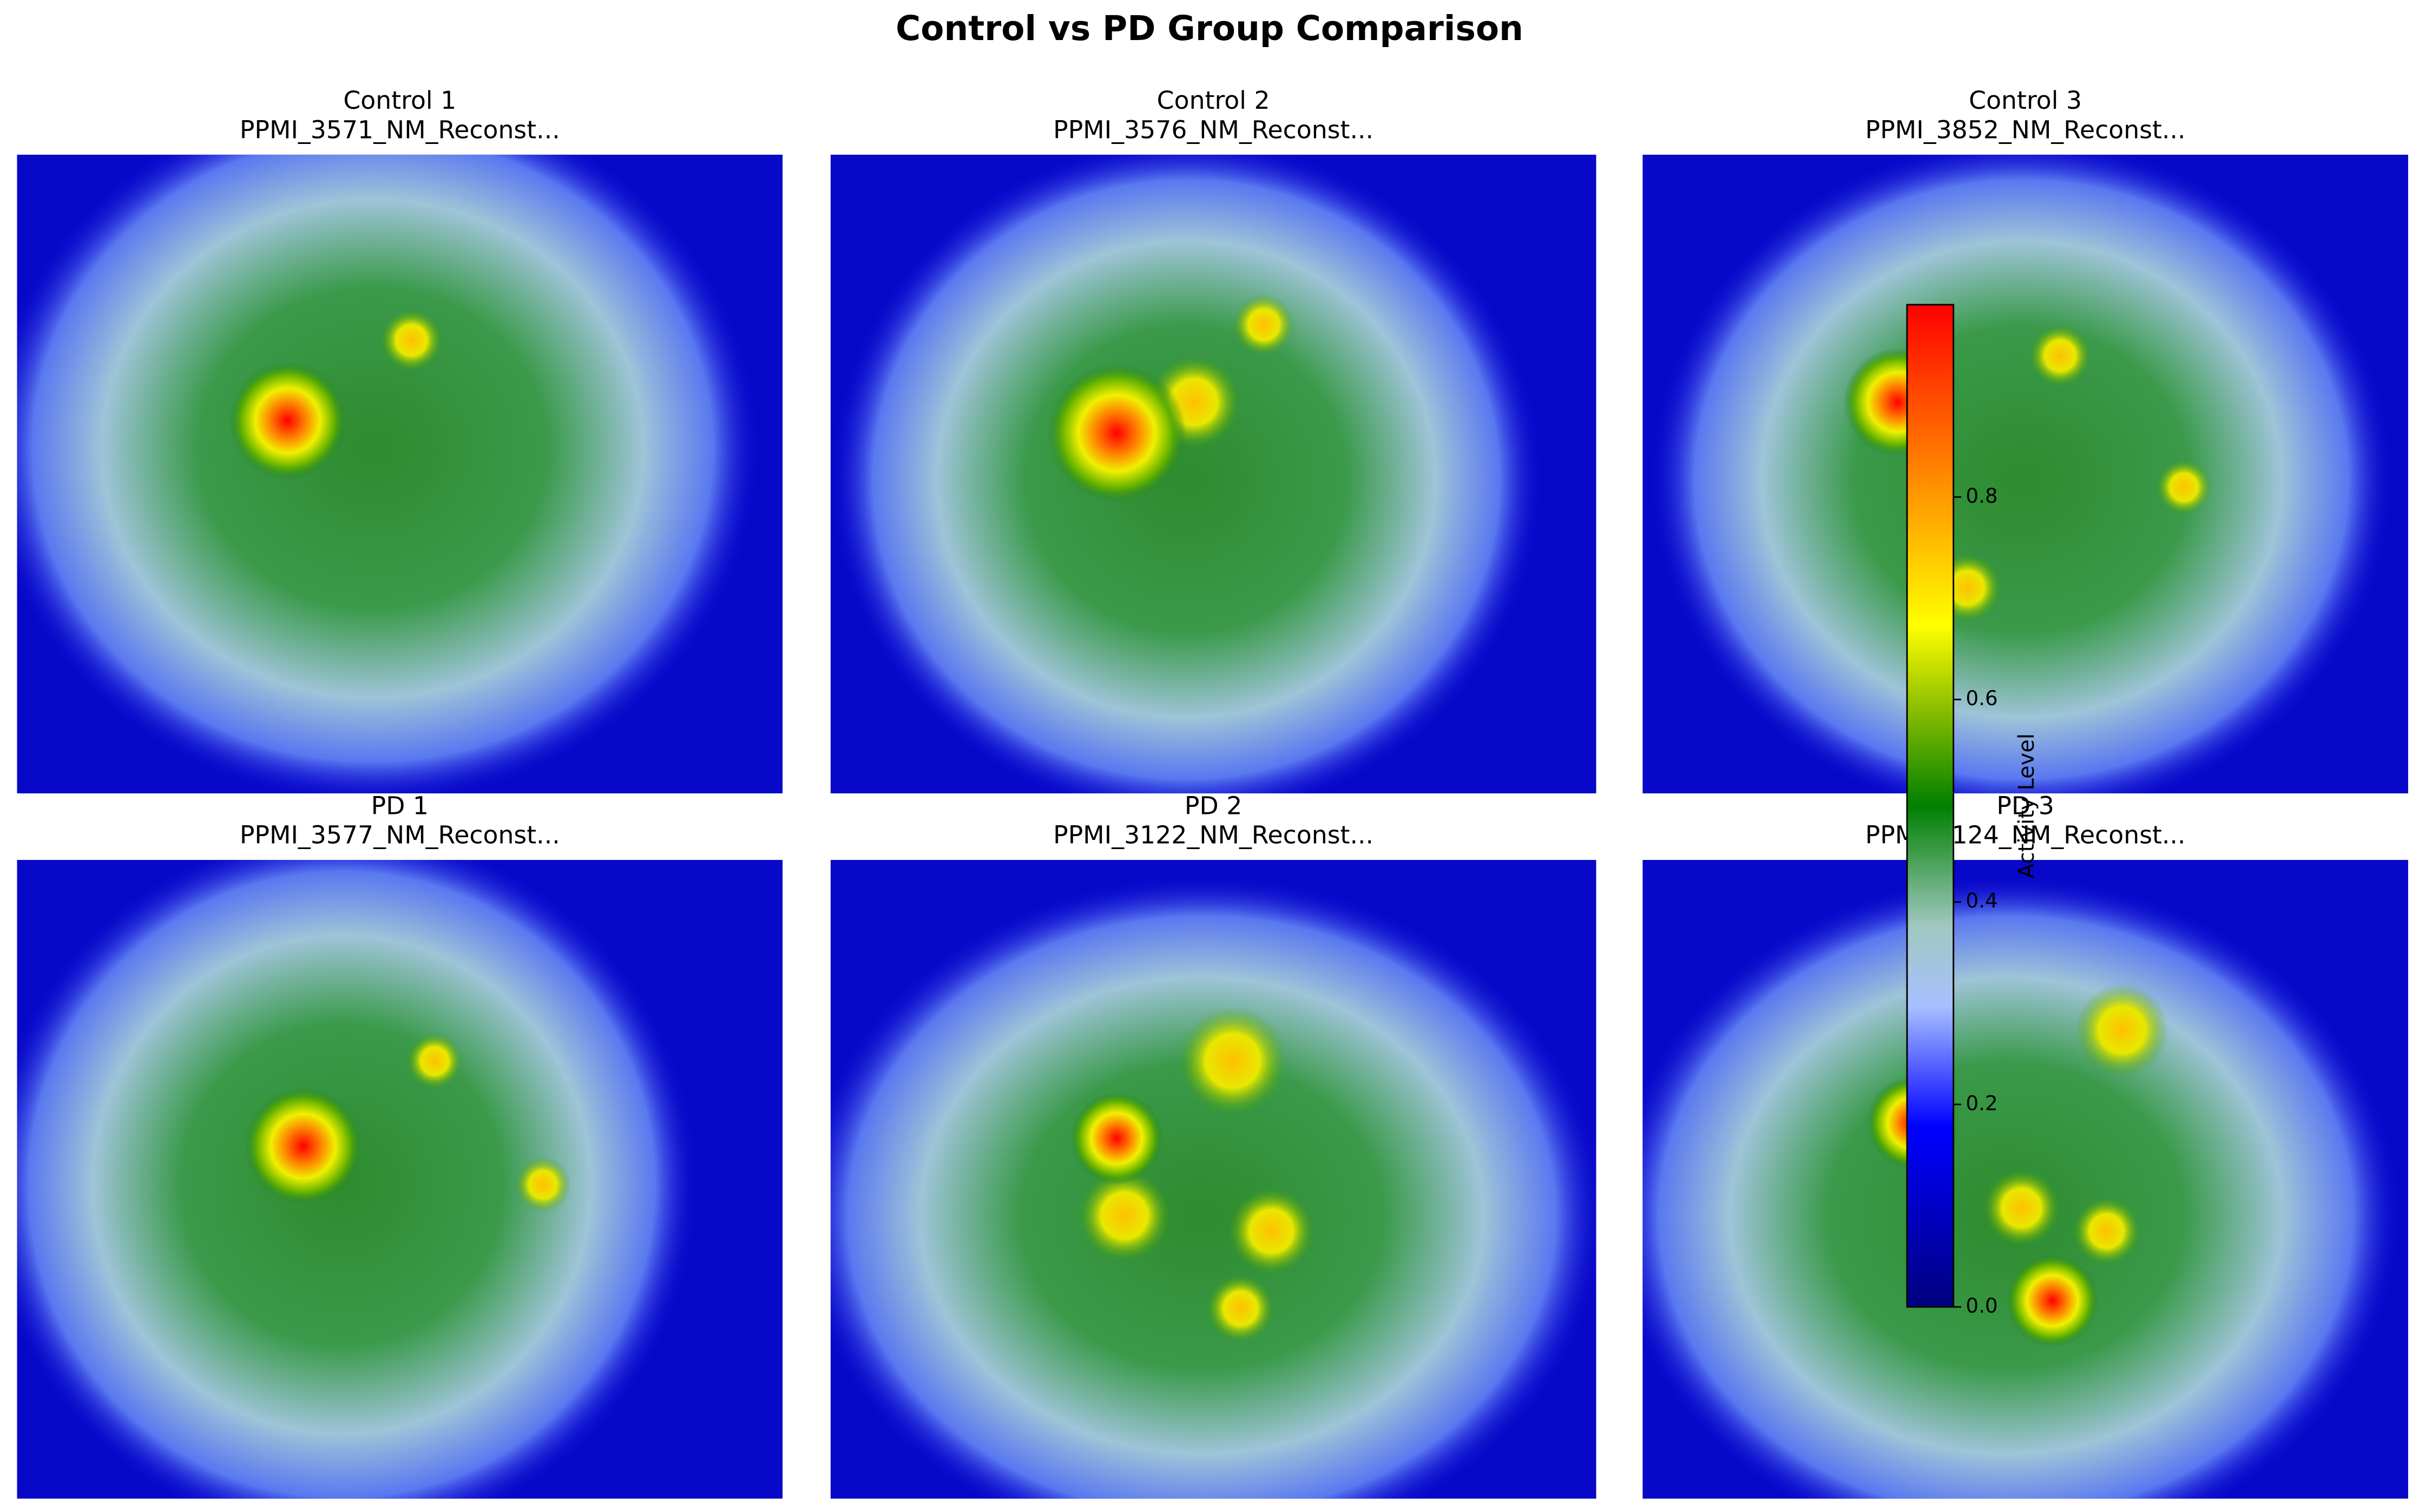 The height and width of the screenshot is (1512, 2419). I want to click on colorbar-tick-label: 0.0, so click(1982, 1306).